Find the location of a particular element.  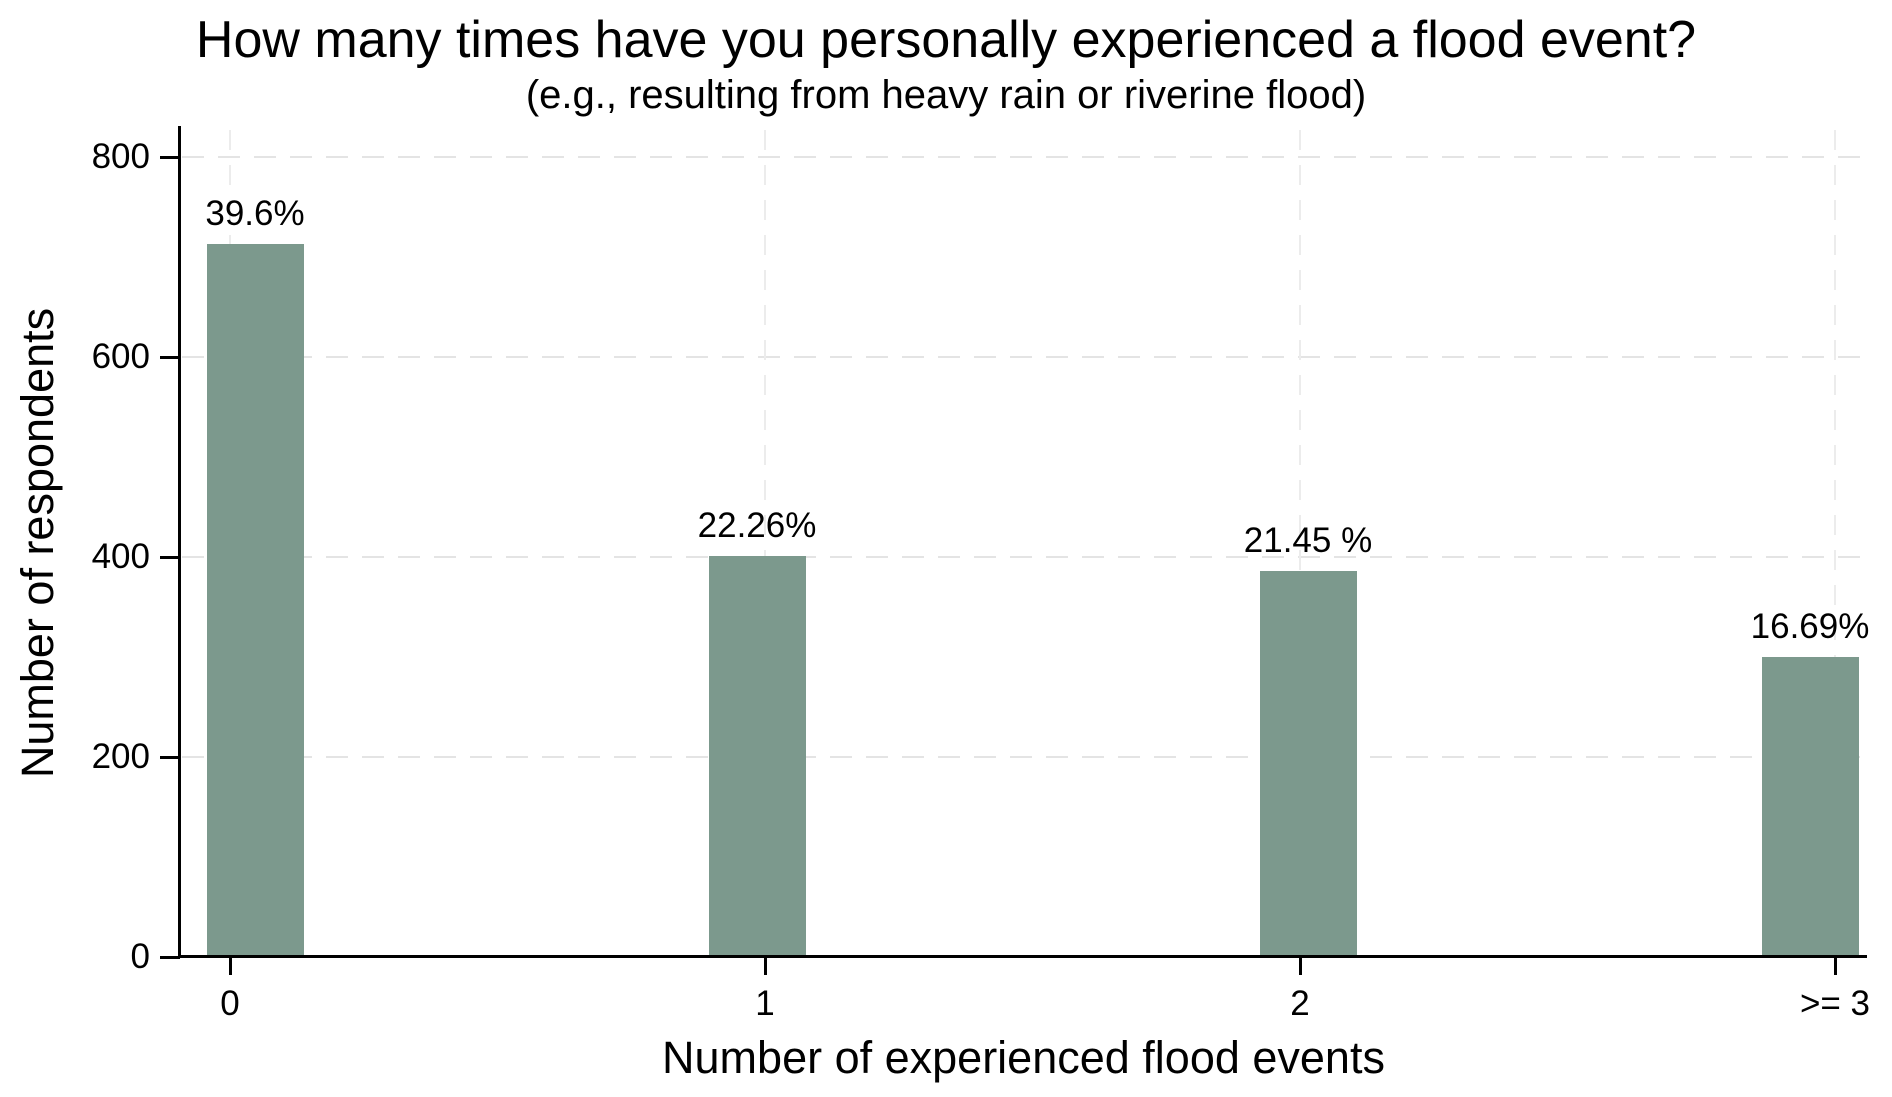

y-tick-label: 400 is located at coordinates (120, 556).